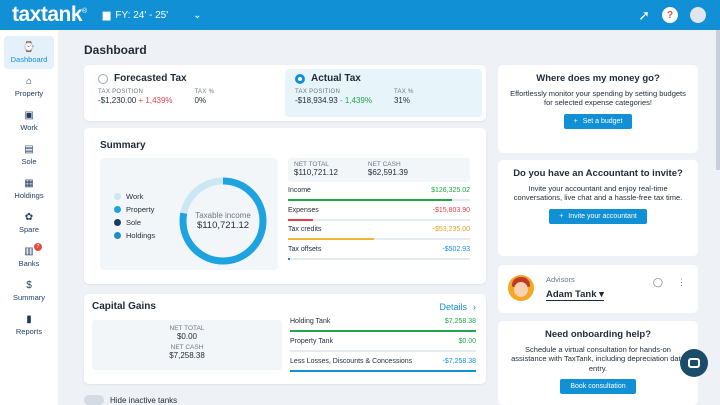 The image size is (720, 405). What do you see at coordinates (453, 307) in the screenshot?
I see `cg-details-label: Details` at bounding box center [453, 307].